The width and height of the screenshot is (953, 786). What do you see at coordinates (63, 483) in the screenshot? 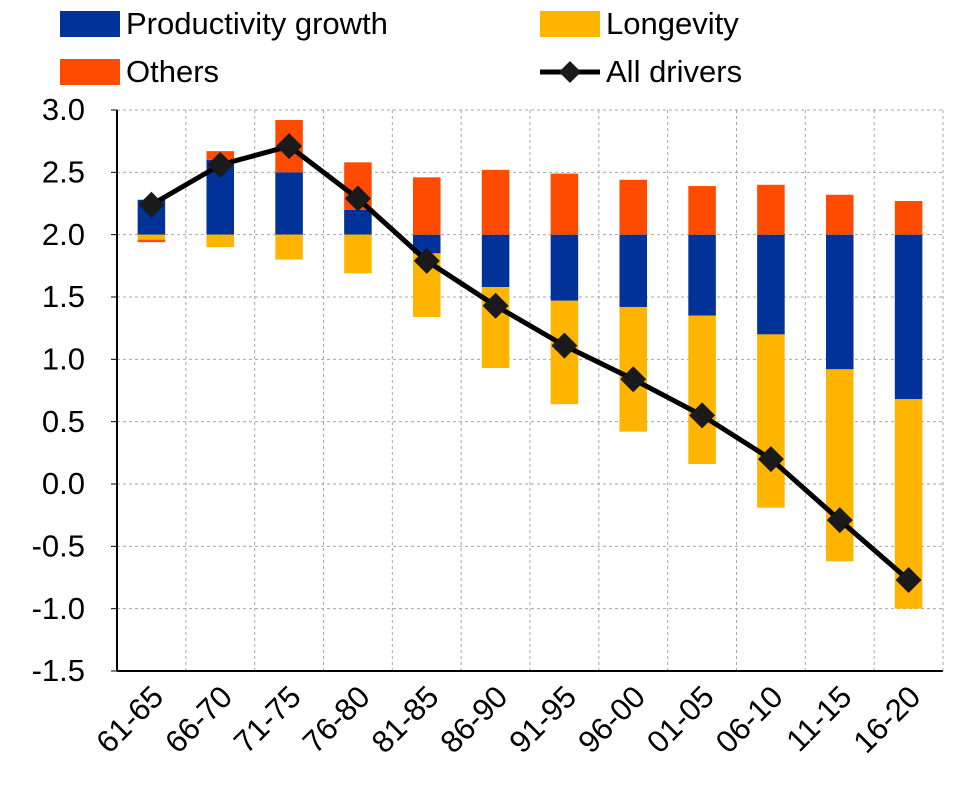
I see `y-tick-label: 0.0` at bounding box center [63, 483].